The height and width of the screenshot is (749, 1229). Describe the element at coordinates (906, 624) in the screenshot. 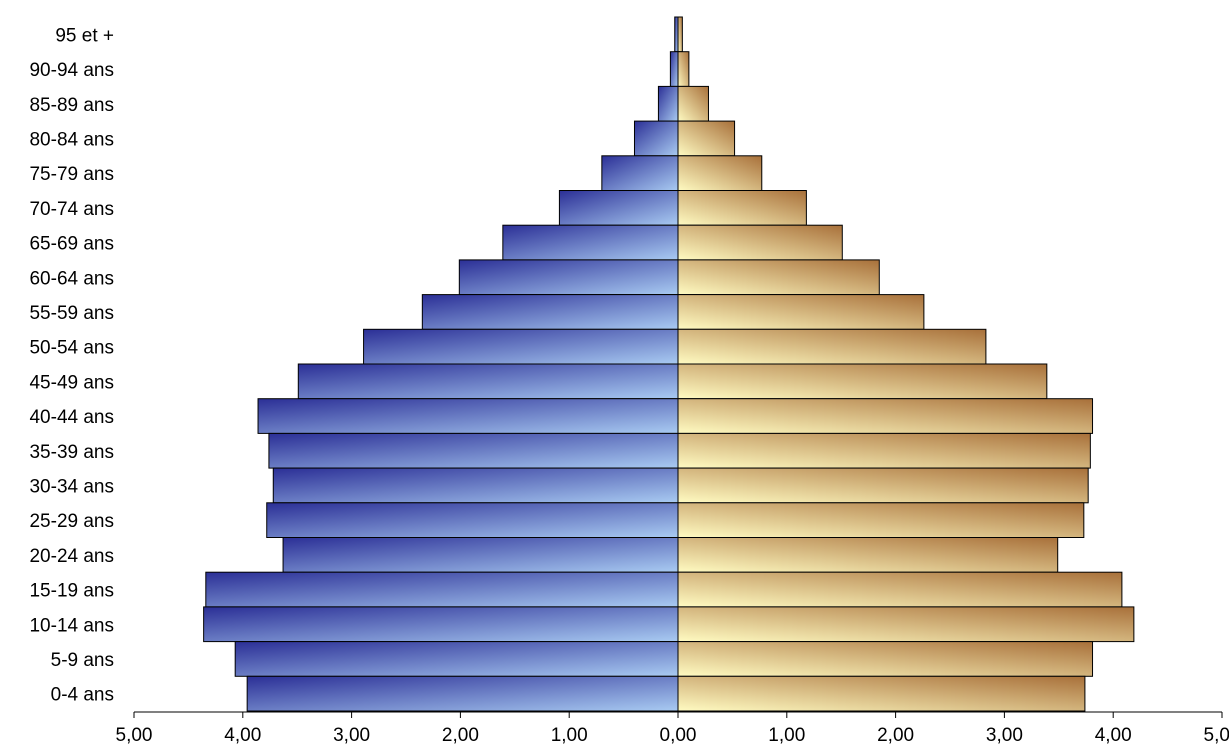

I see `bar-right-10-14-ans` at that location.